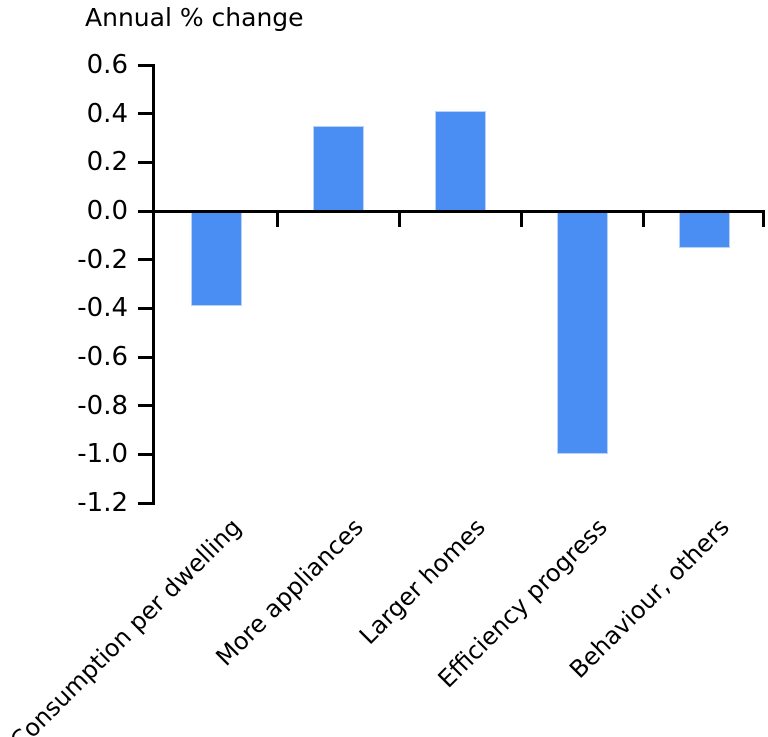  I want to click on y-tick-label: 0.6, so click(107, 65).